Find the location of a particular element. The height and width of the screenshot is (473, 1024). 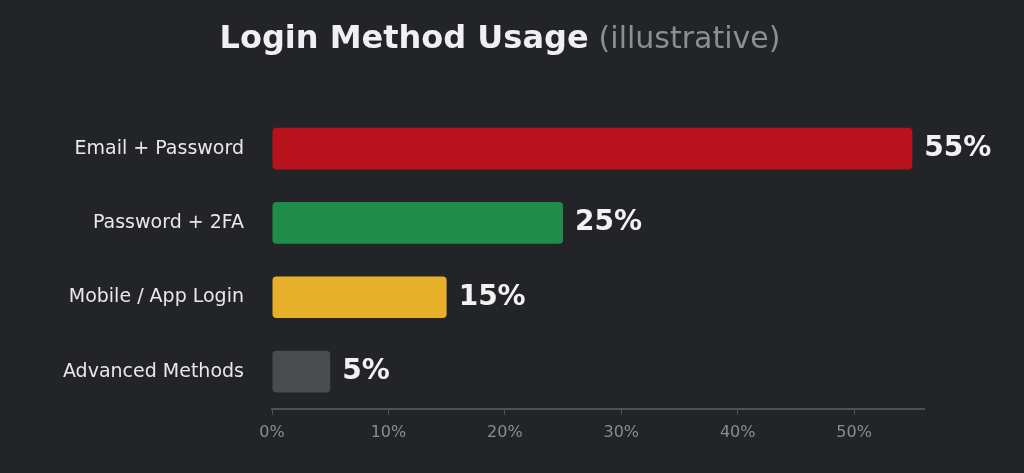

chart-subtitle: (illustrative) is located at coordinates (689, 37).